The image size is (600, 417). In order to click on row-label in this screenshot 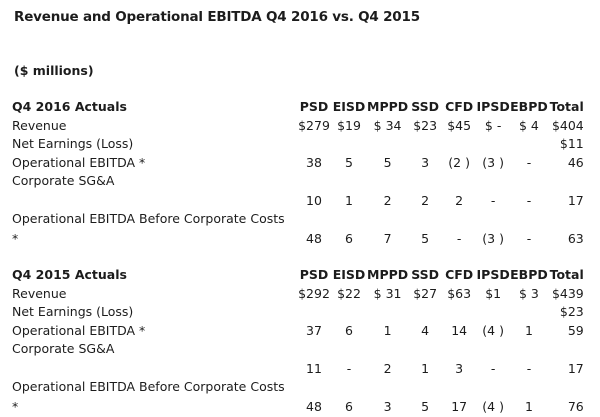, I will do `click(154, 369)`.